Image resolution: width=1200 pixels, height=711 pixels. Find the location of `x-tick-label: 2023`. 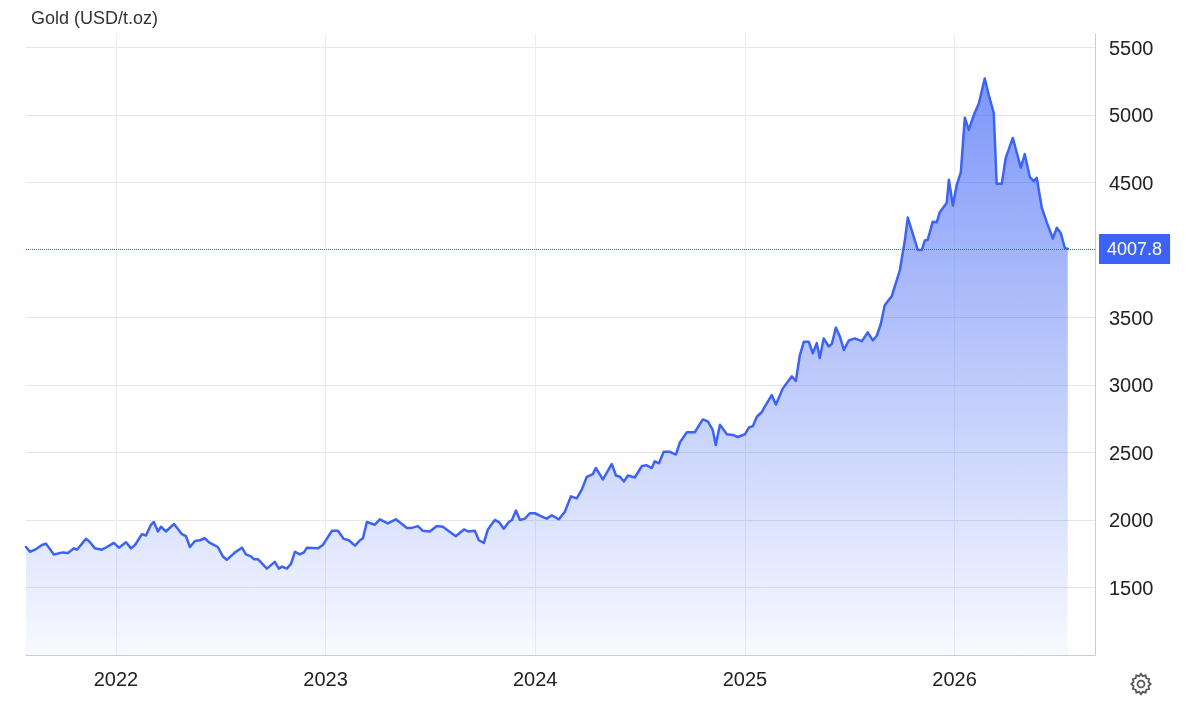

x-tick-label: 2023 is located at coordinates (325, 679).